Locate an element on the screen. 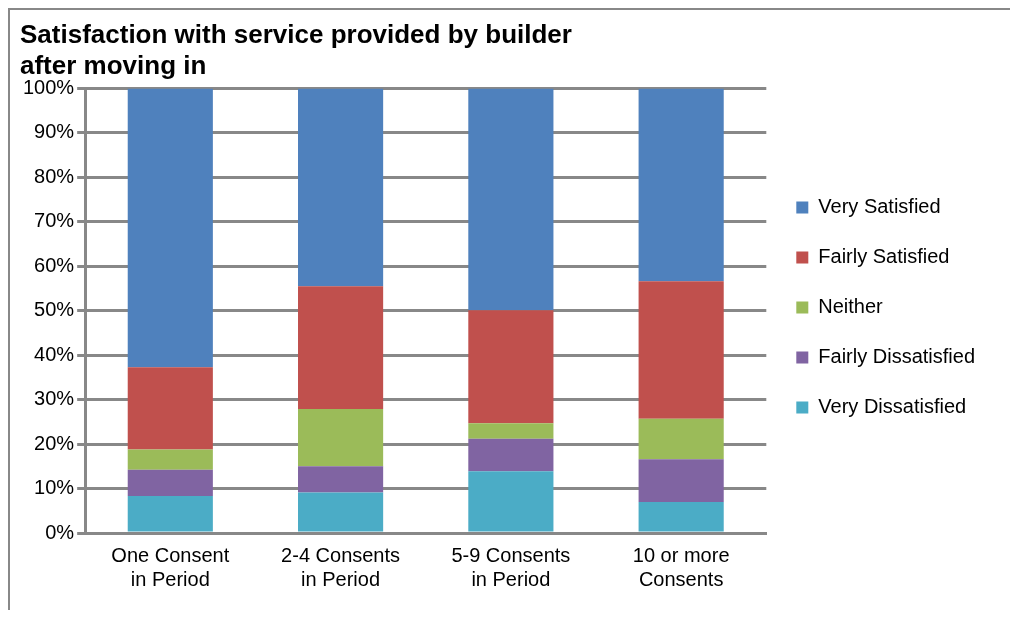  x-tick-label: 10 or more Consents is located at coordinates (681, 566).